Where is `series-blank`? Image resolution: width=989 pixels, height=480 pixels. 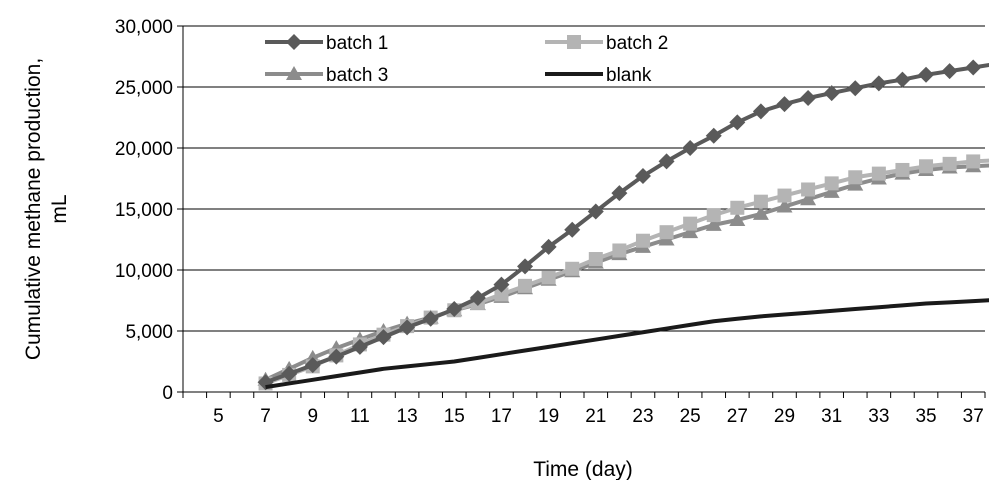
series-blank is located at coordinates (627, 344).